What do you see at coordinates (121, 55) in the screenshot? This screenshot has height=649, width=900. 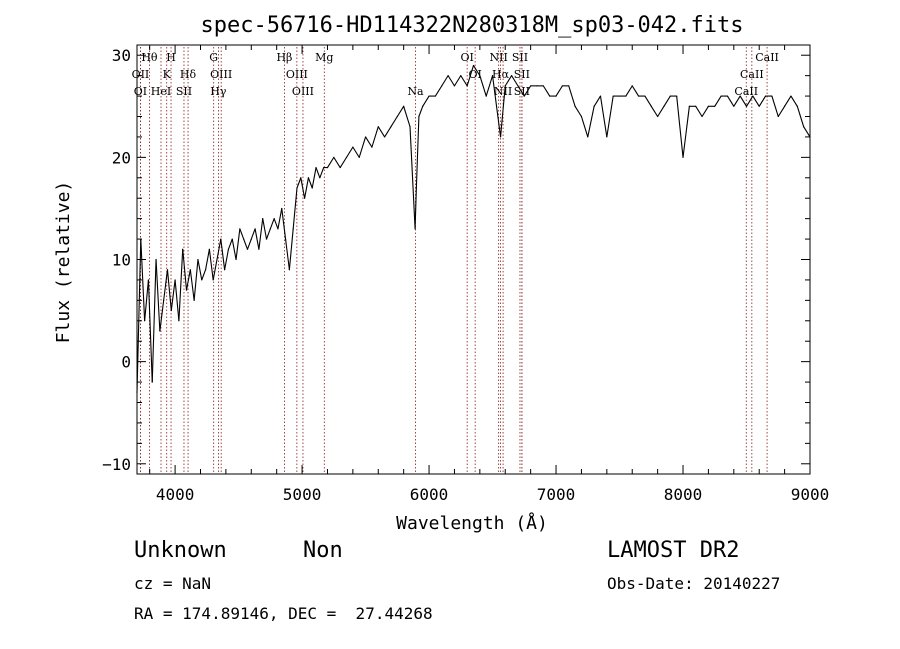 I see `y-tick-label-4: 30` at bounding box center [121, 55].